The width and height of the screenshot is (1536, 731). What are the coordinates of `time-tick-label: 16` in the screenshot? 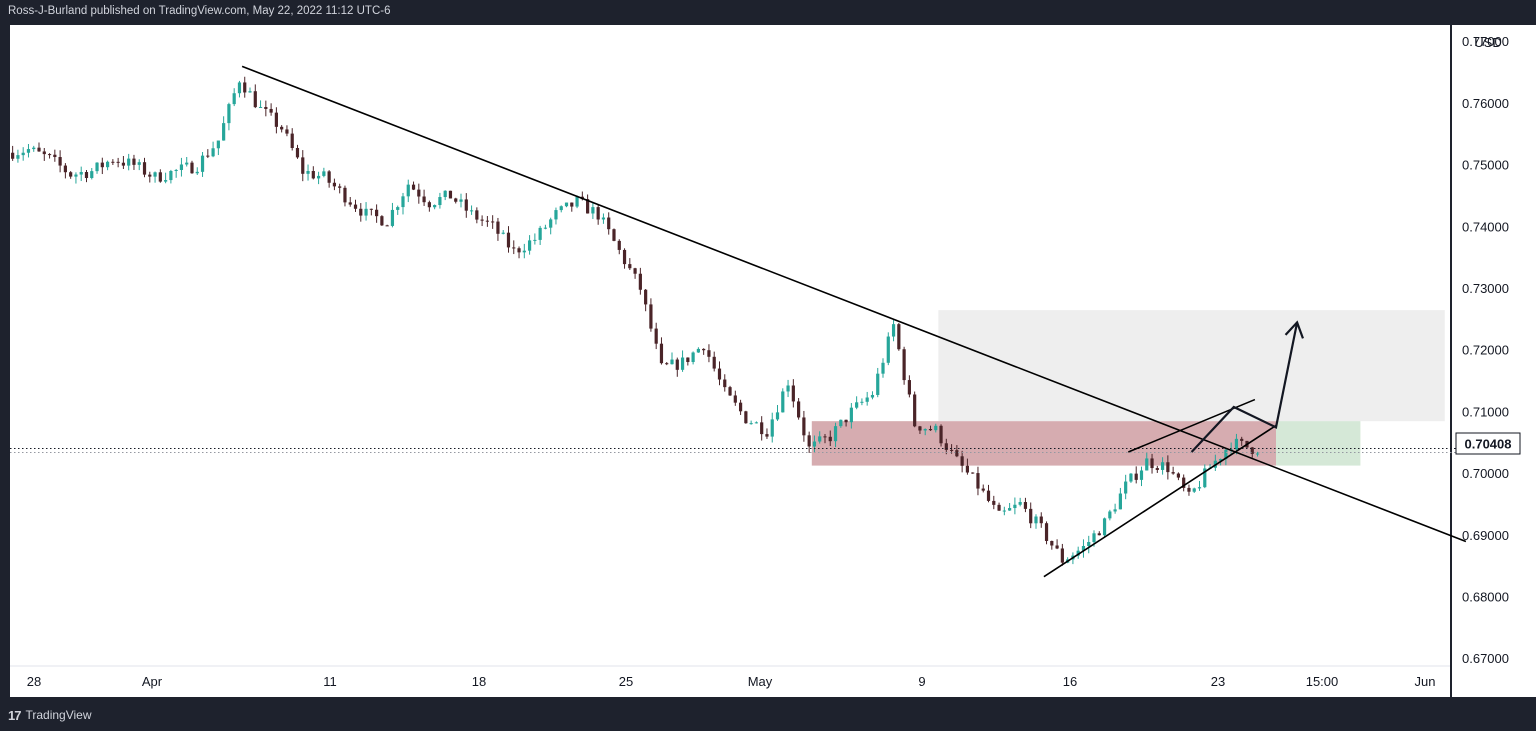 It's located at (1070, 681).